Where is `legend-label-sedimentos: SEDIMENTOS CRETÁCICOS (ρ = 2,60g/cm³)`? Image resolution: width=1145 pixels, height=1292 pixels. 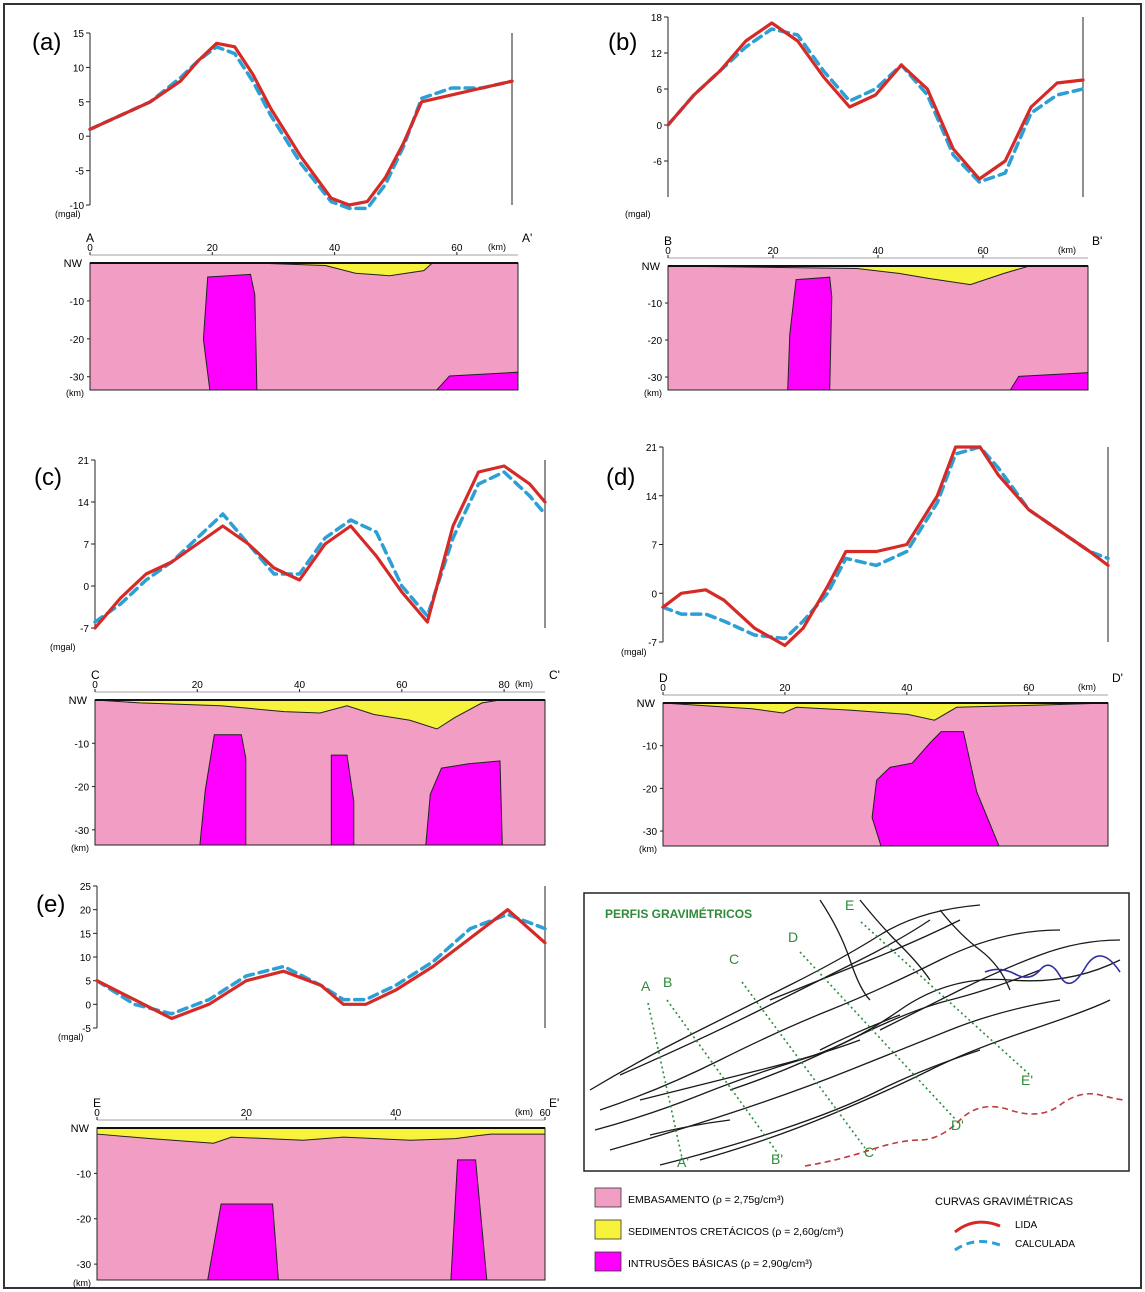
legend-label-sedimentos: SEDIMENTOS CRETÁCICOS (ρ = 2,60g/cm³) is located at coordinates (736, 1231).